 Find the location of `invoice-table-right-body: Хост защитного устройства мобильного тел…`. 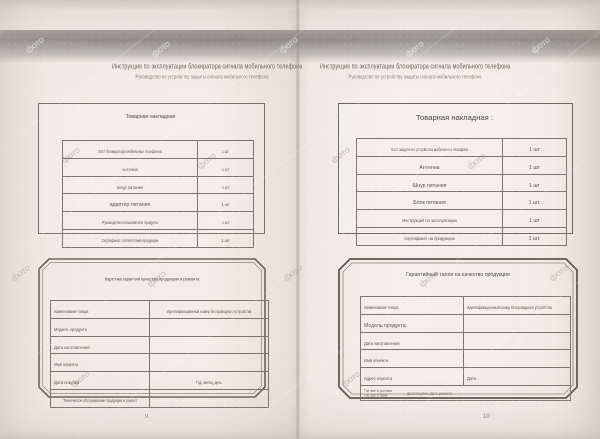

invoice-table-right-body: Хост защитного устройства мобильного тел… is located at coordinates (461, 192).